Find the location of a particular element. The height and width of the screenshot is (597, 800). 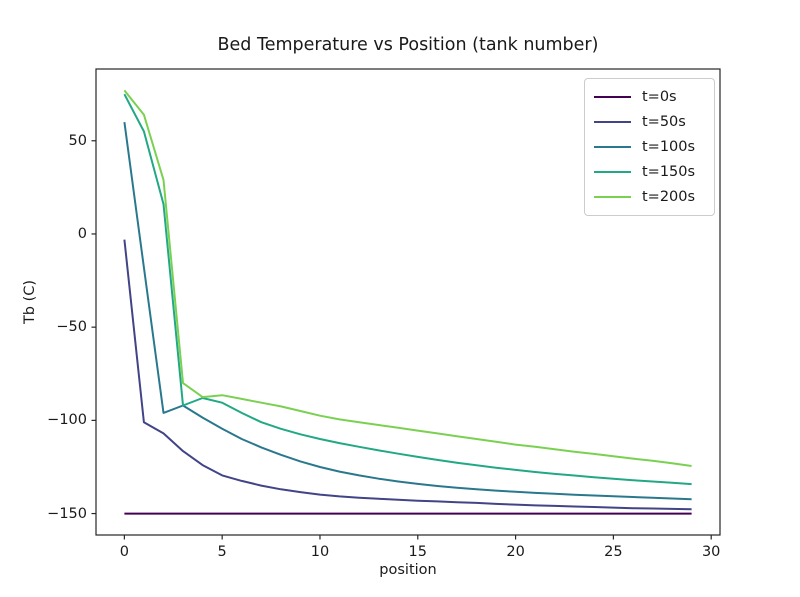

legend-item: t=0s is located at coordinates (654, 97).